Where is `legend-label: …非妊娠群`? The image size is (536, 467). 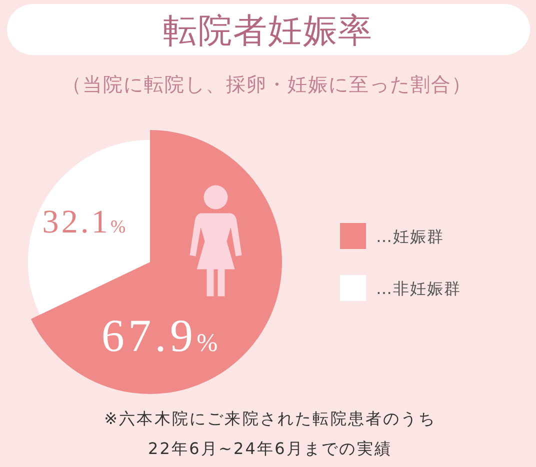
legend-label: …非妊娠群 is located at coordinates (418, 288).